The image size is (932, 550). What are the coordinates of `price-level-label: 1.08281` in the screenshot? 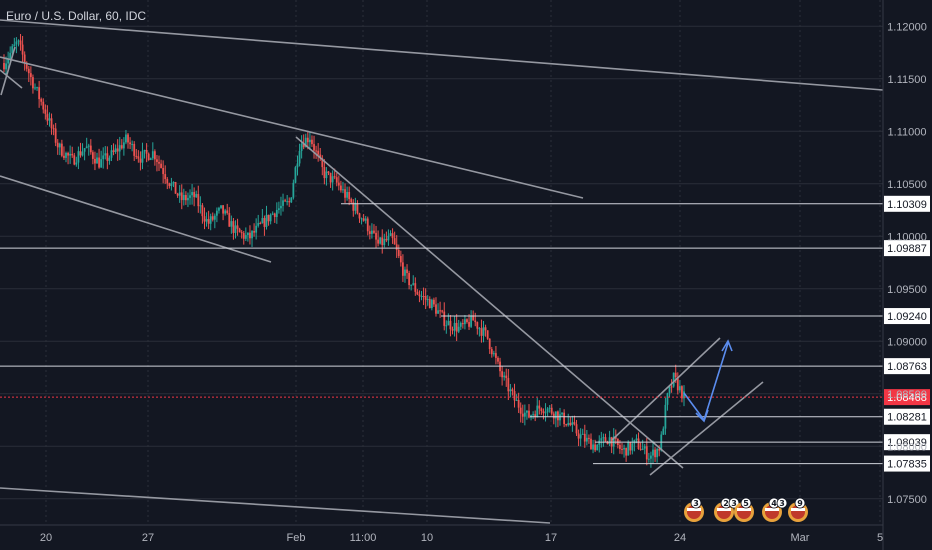 It's located at (907, 418).